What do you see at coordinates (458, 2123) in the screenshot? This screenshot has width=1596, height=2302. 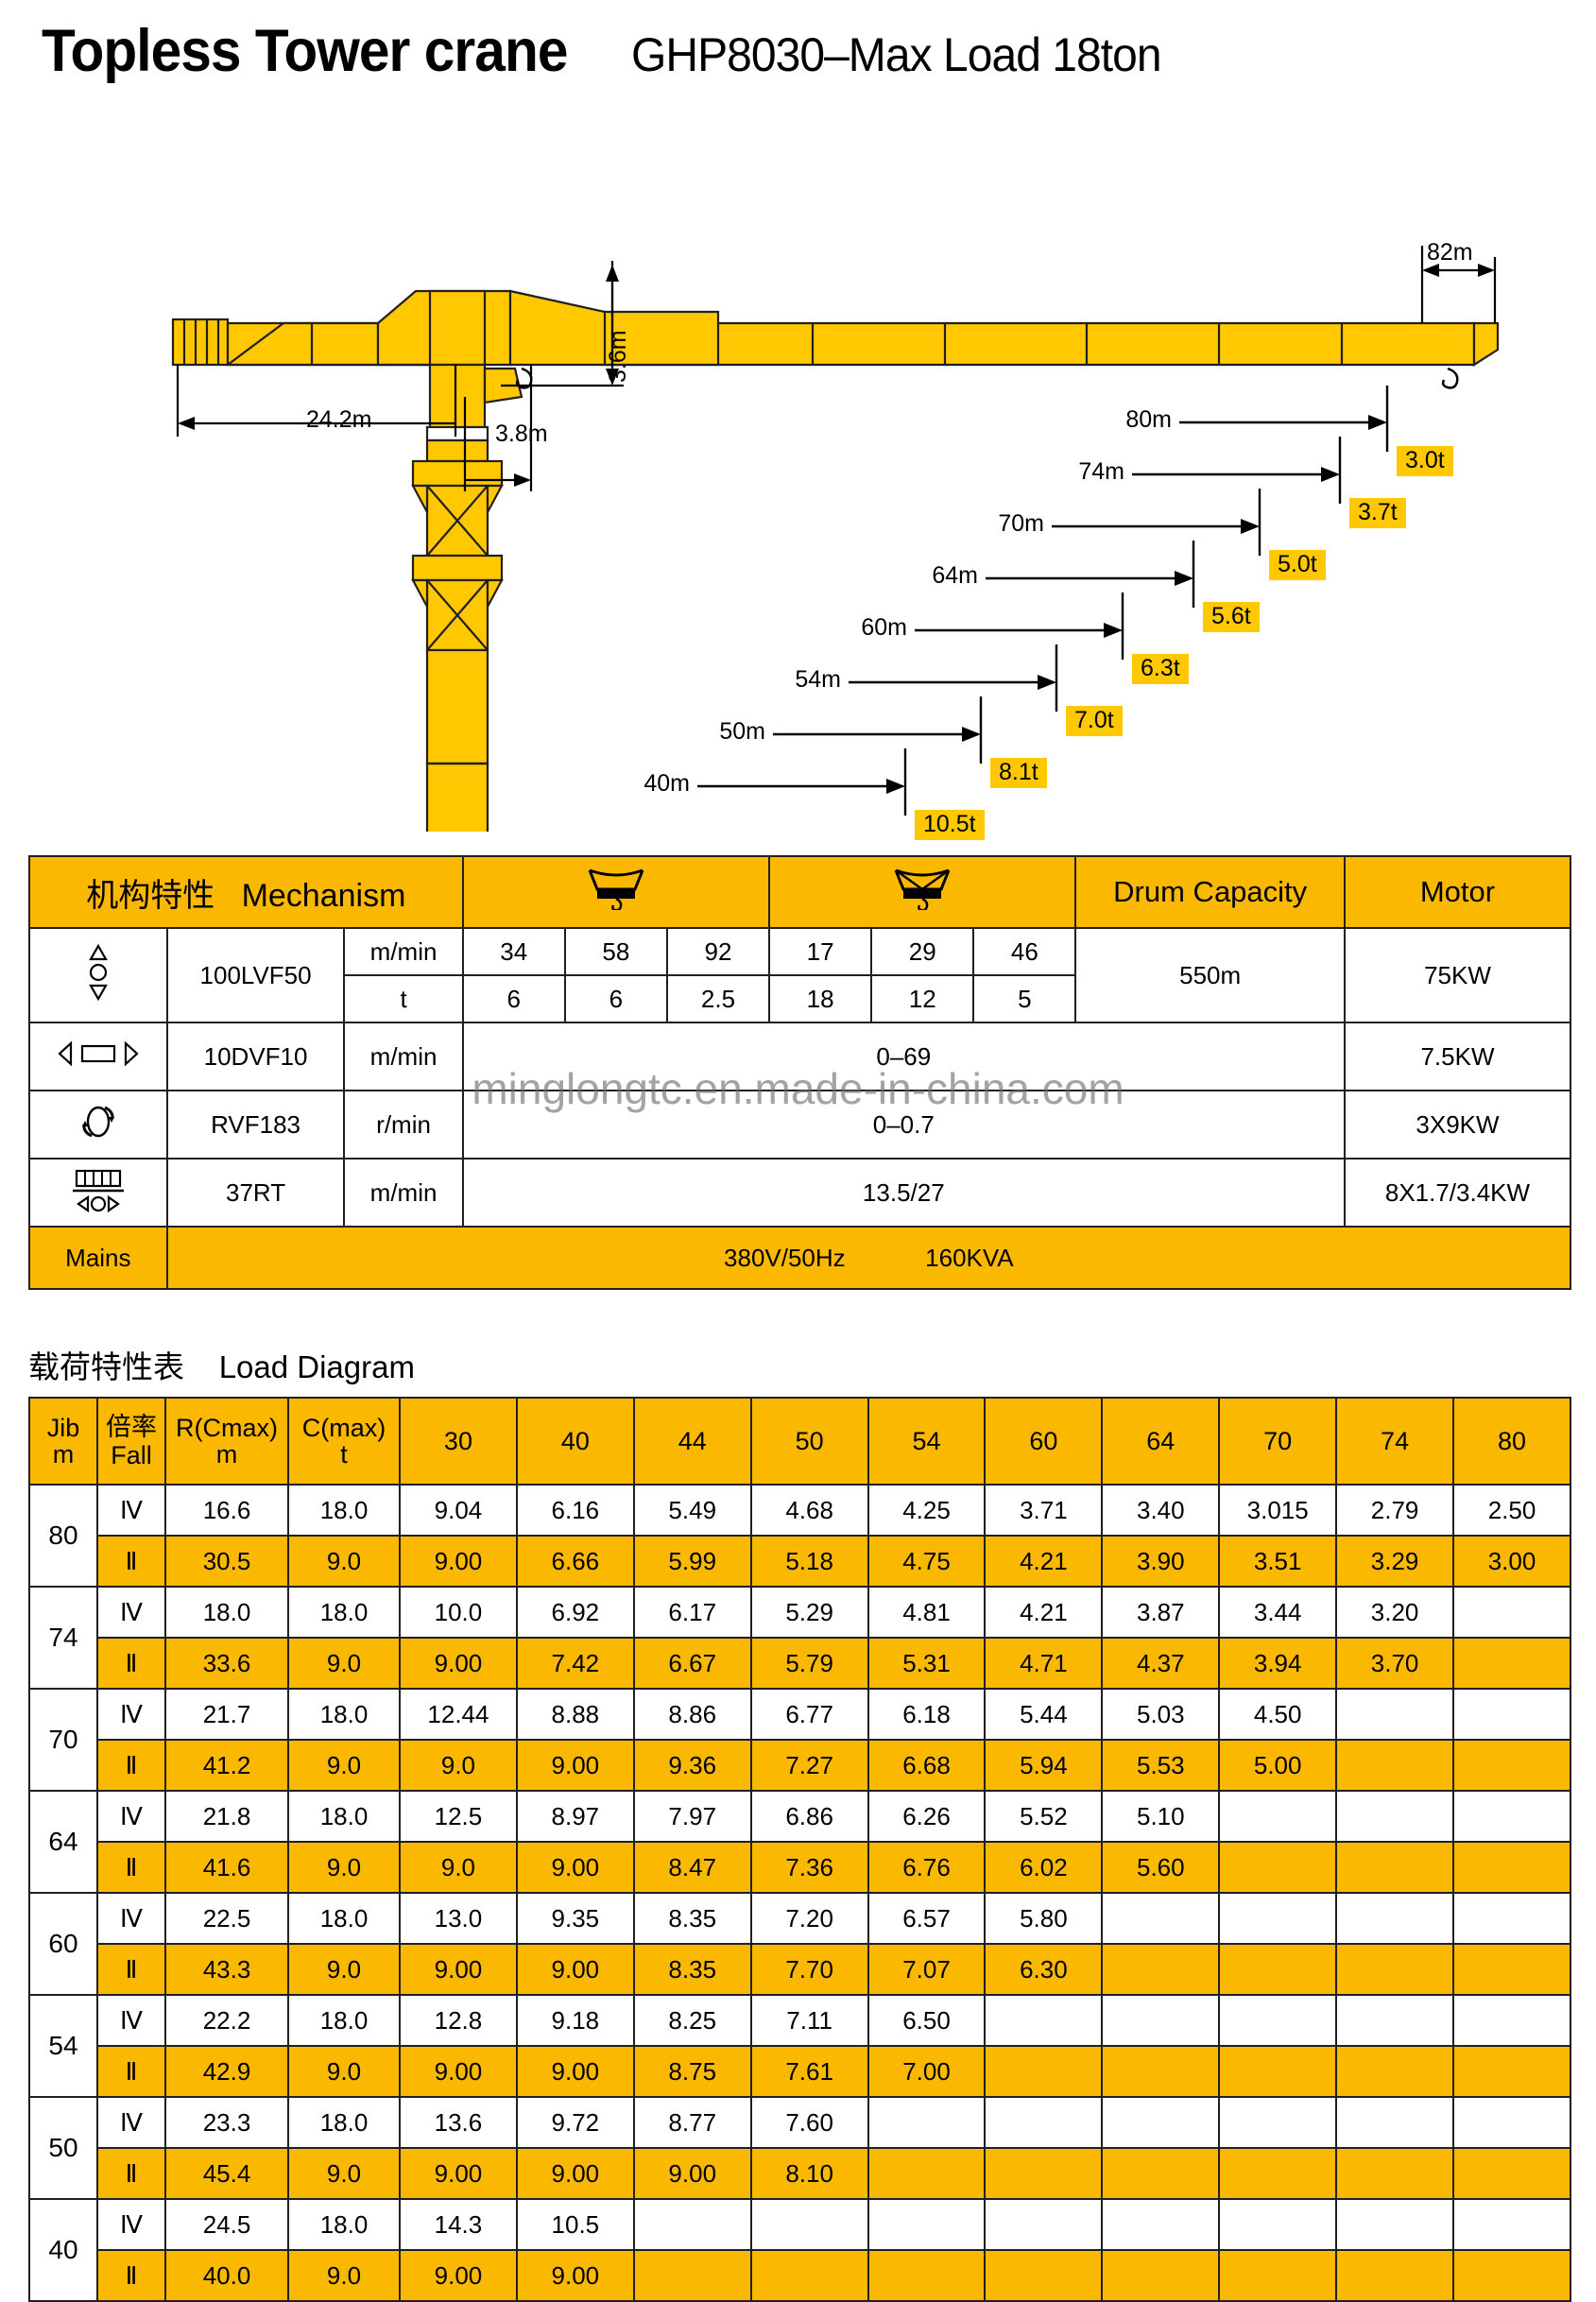 I see `cell-load-at-30m: 13.6` at bounding box center [458, 2123].